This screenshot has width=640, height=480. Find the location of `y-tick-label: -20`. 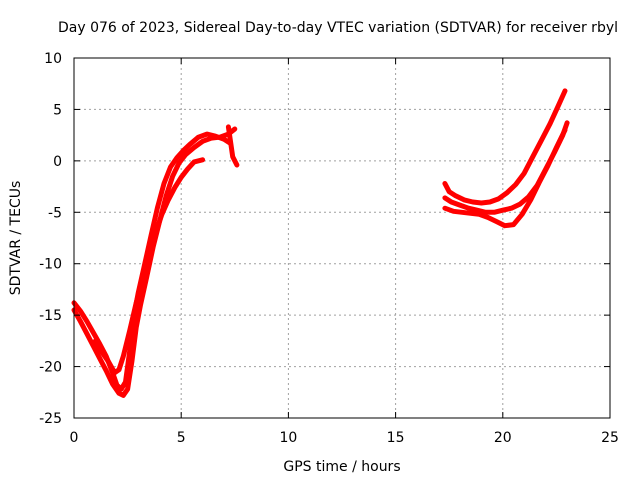

y-tick-label: -20 is located at coordinates (50, 368).